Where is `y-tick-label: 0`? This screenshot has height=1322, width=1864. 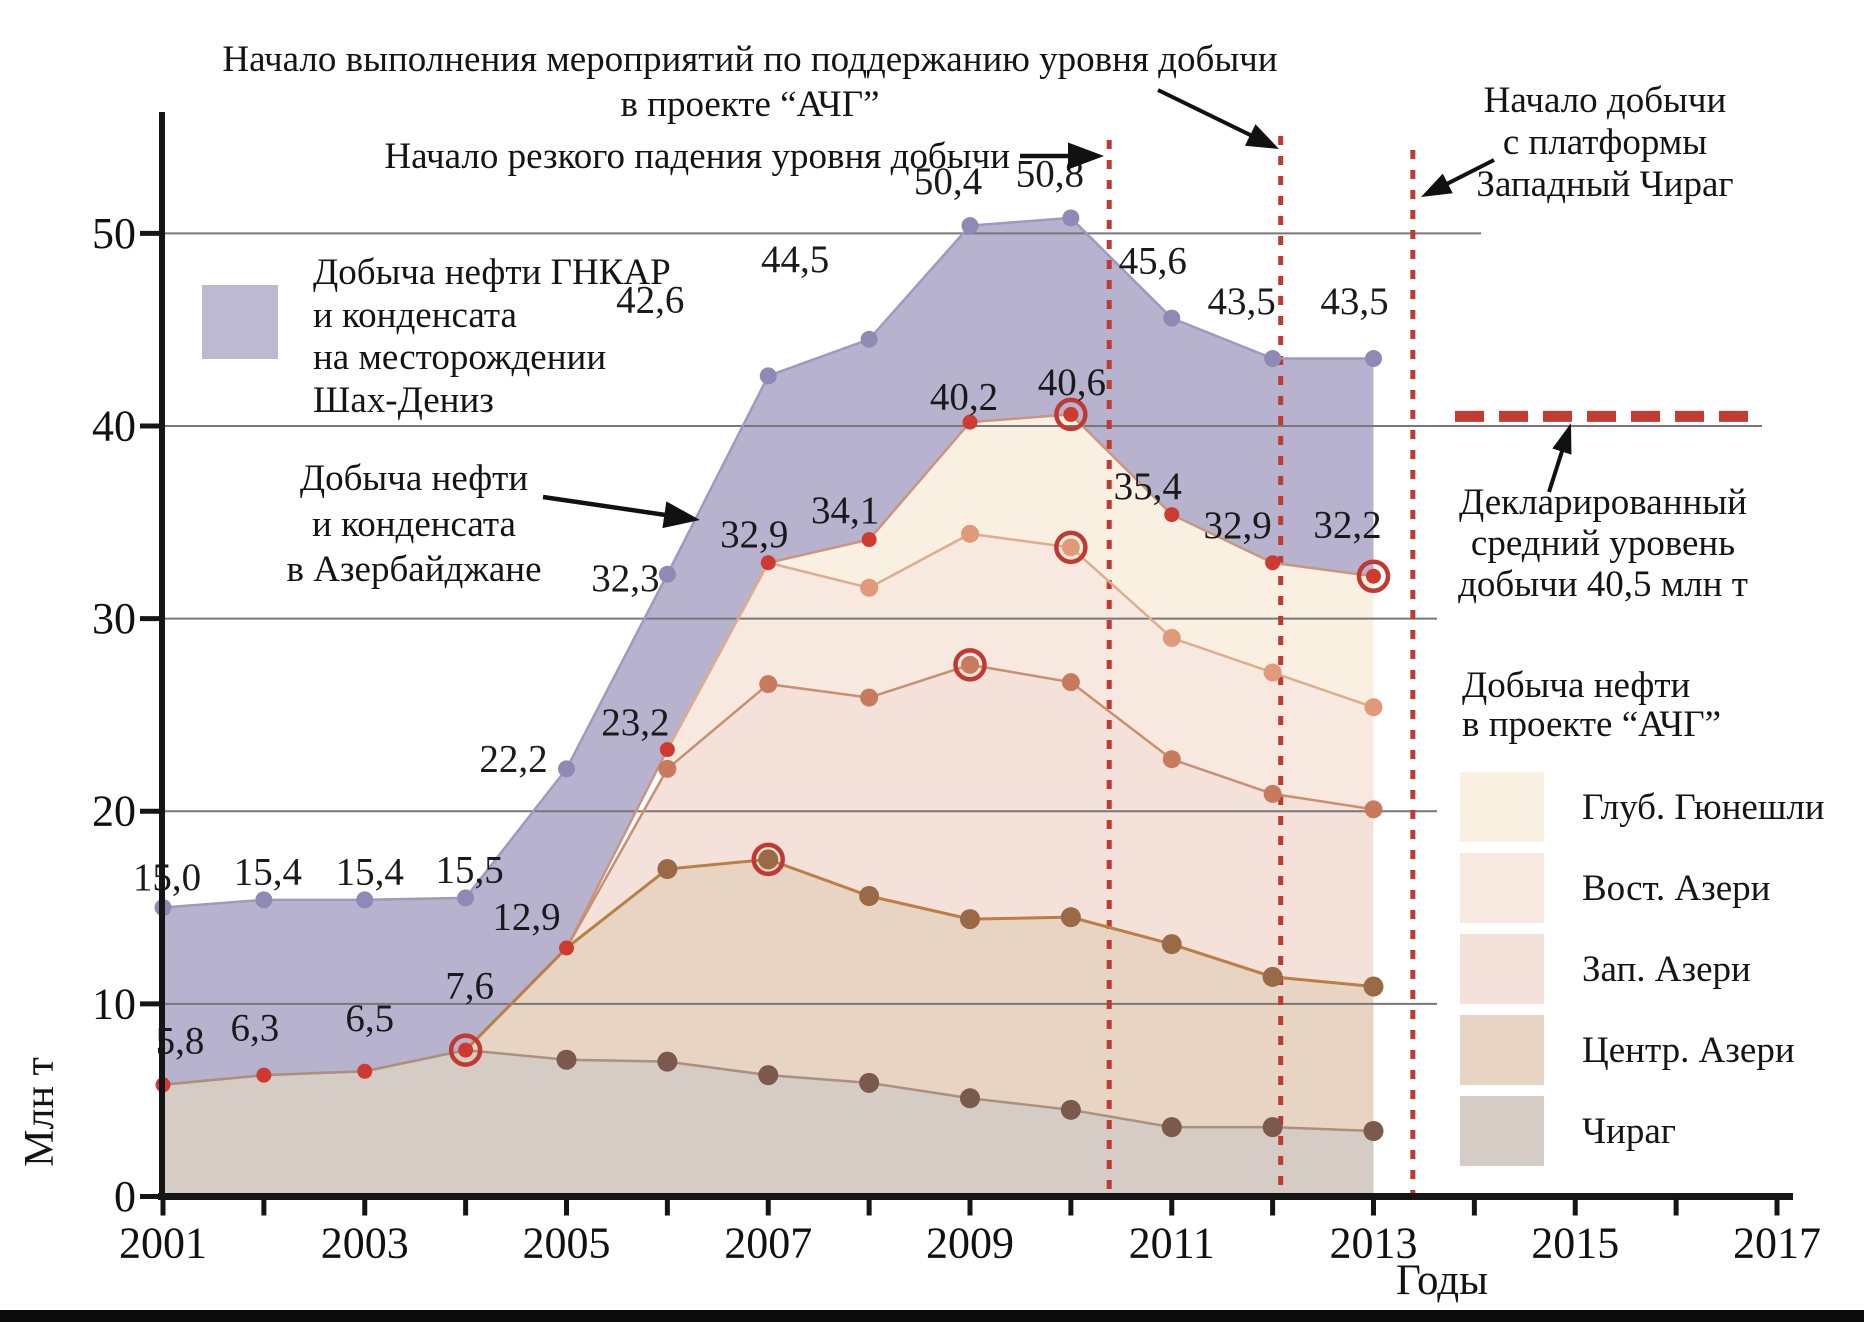
y-tick-label: 0 is located at coordinates (125, 1196).